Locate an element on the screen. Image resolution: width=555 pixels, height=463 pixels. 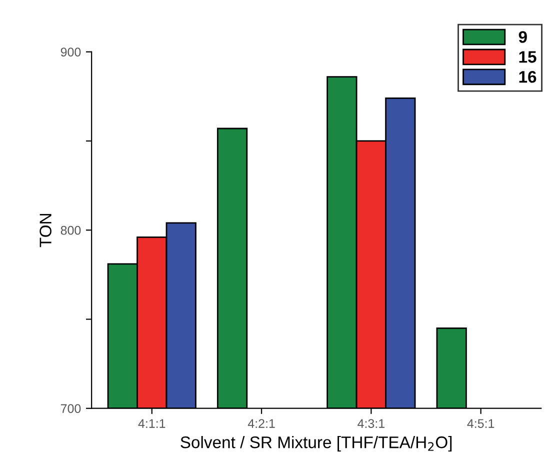
y-tick-label: 800 is located at coordinates (70, 230).